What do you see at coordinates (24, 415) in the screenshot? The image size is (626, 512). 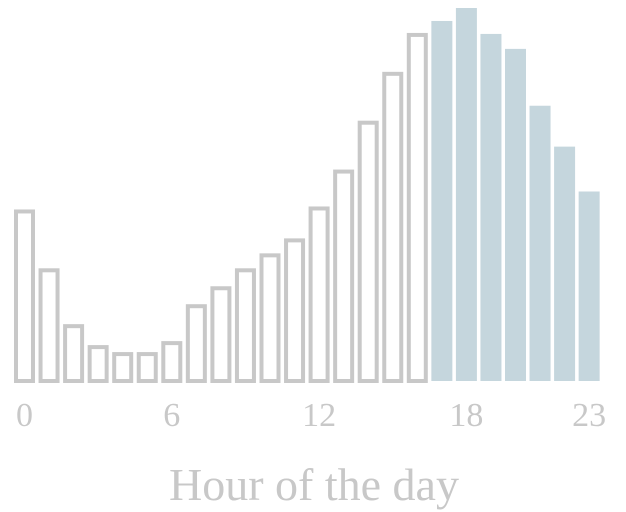 I see `x-tick-label-0: 0` at bounding box center [24, 415].